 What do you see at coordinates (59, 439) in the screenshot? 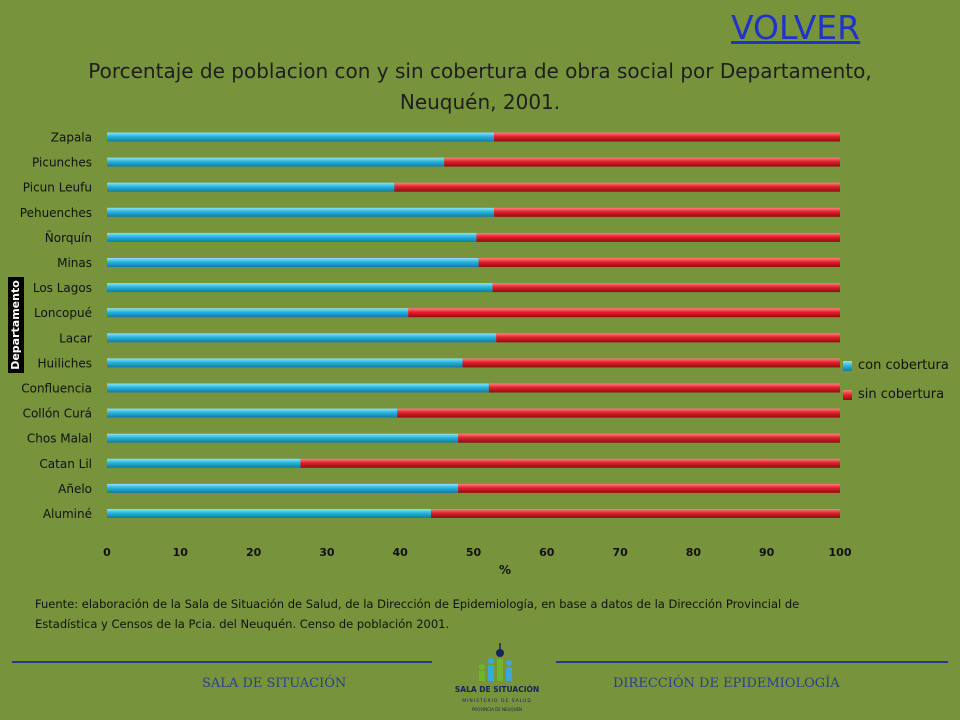
I see `category-label-chos-malal: Chos Malal` at bounding box center [59, 439].